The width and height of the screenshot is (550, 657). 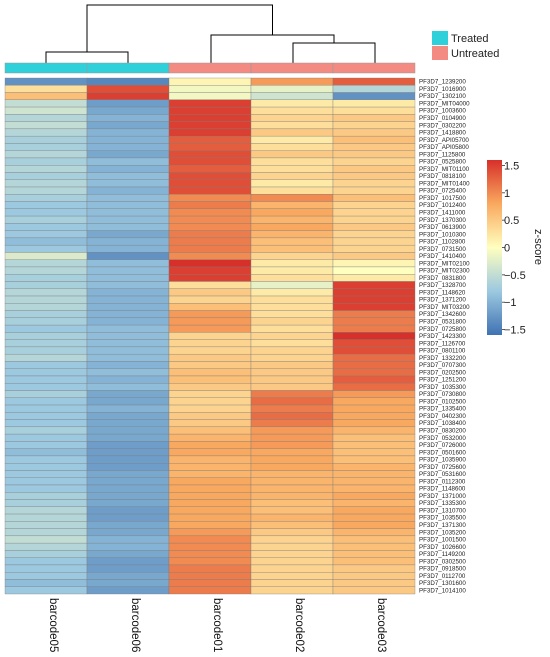 I want to click on row-label: PF3D7_1371300, so click(x=442, y=525).